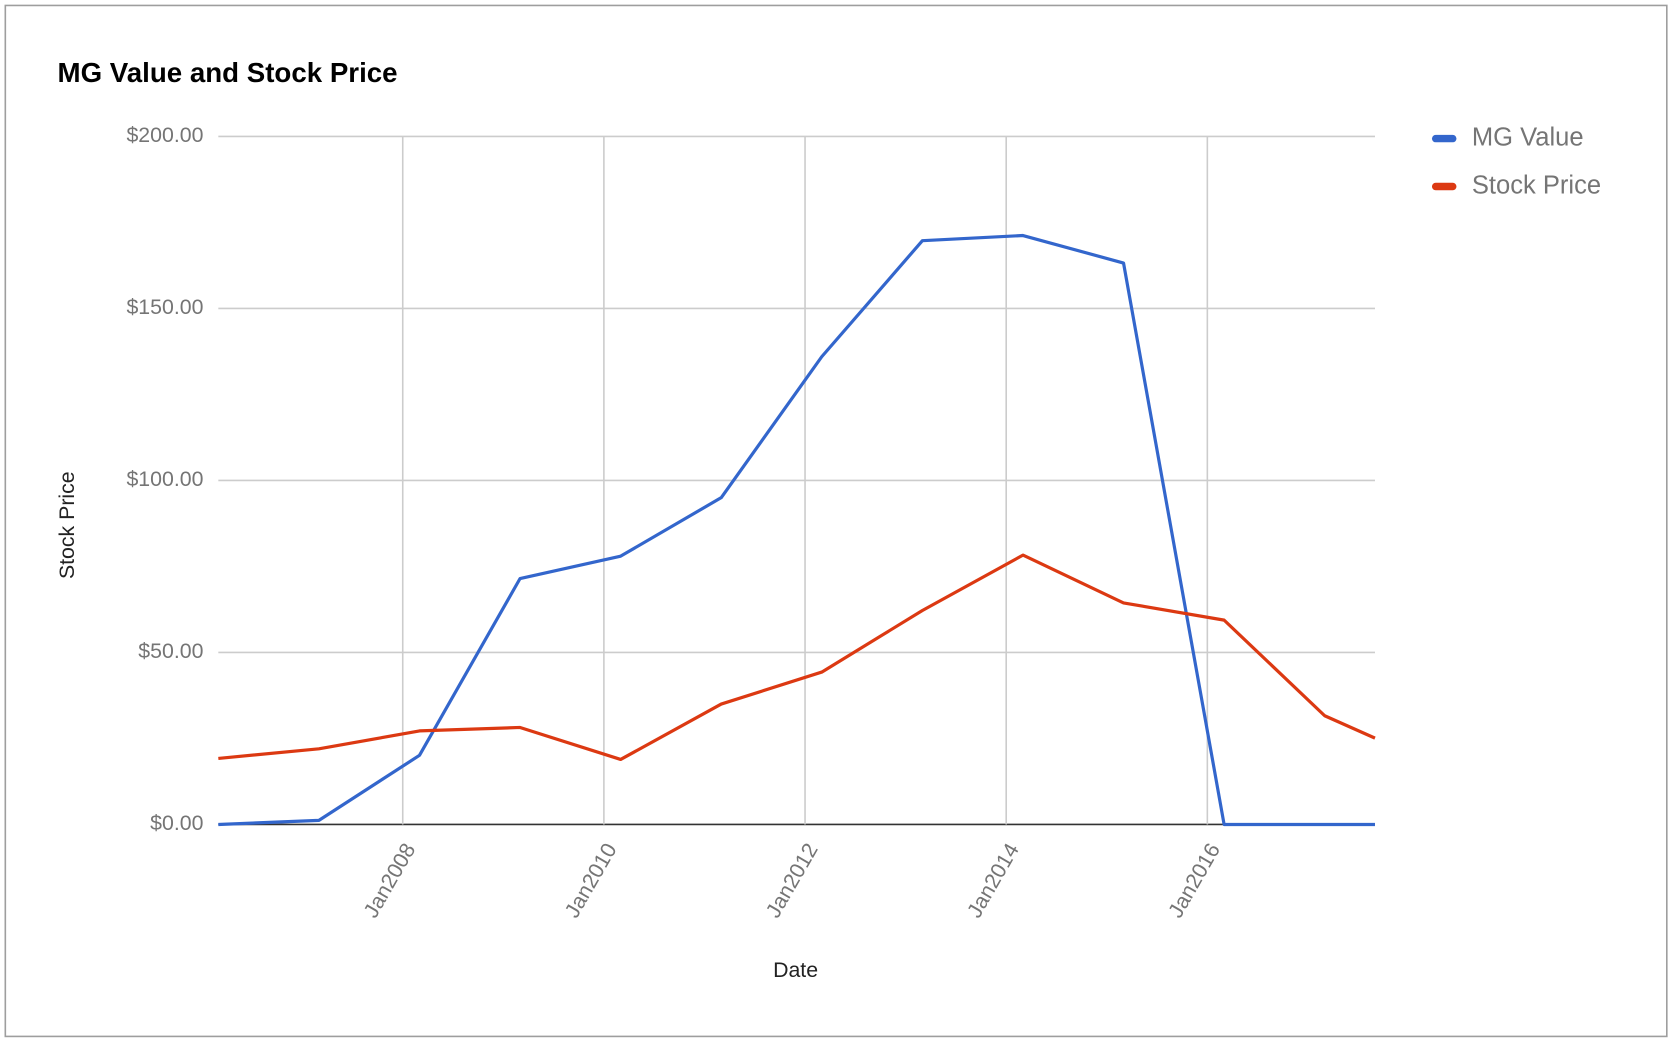 This screenshot has width=1670, height=1044. Describe the element at coordinates (170, 651) in the screenshot. I see `y-tick-label: $50.00` at that location.